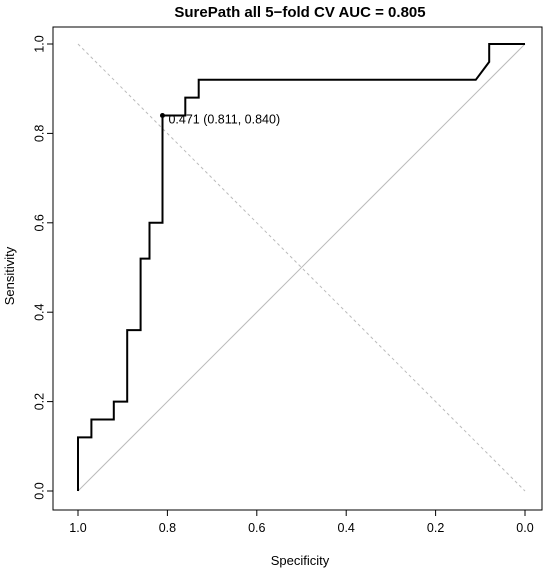  Describe the element at coordinates (39, 490) in the screenshot. I see `y-tick-label: 0.0` at that location.